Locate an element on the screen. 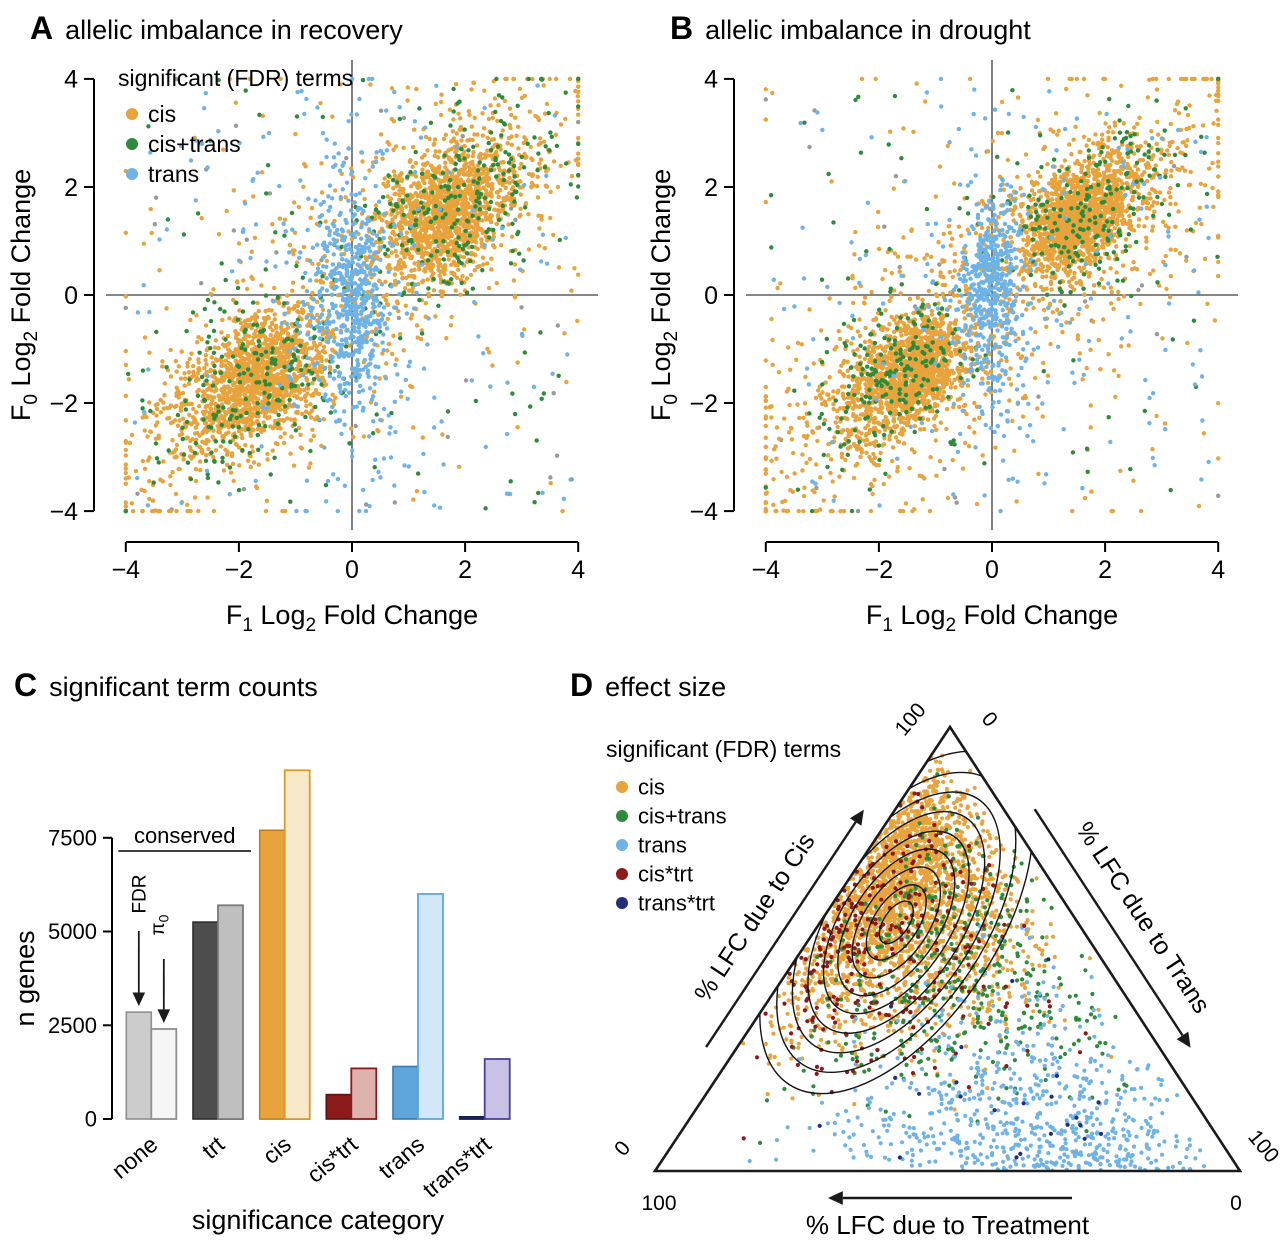 The width and height of the screenshot is (1280, 1247). panel-d-letter: D is located at coordinates (582, 685).